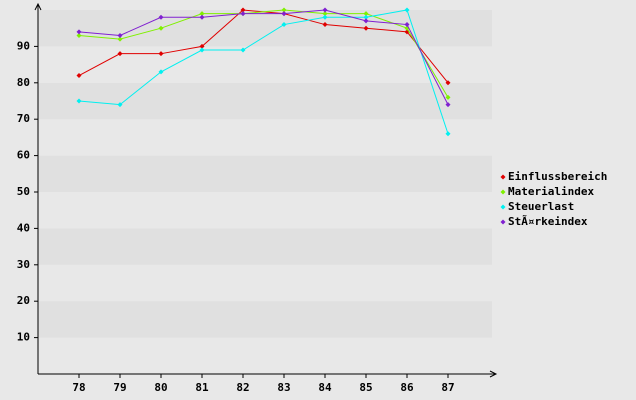  What do you see at coordinates (23, 191) in the screenshot?
I see `y-tick-label: 50` at bounding box center [23, 191].